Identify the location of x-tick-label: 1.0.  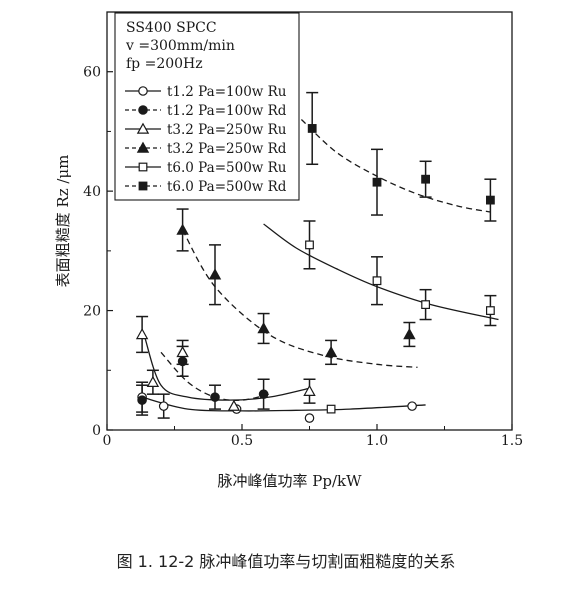
(377, 441).